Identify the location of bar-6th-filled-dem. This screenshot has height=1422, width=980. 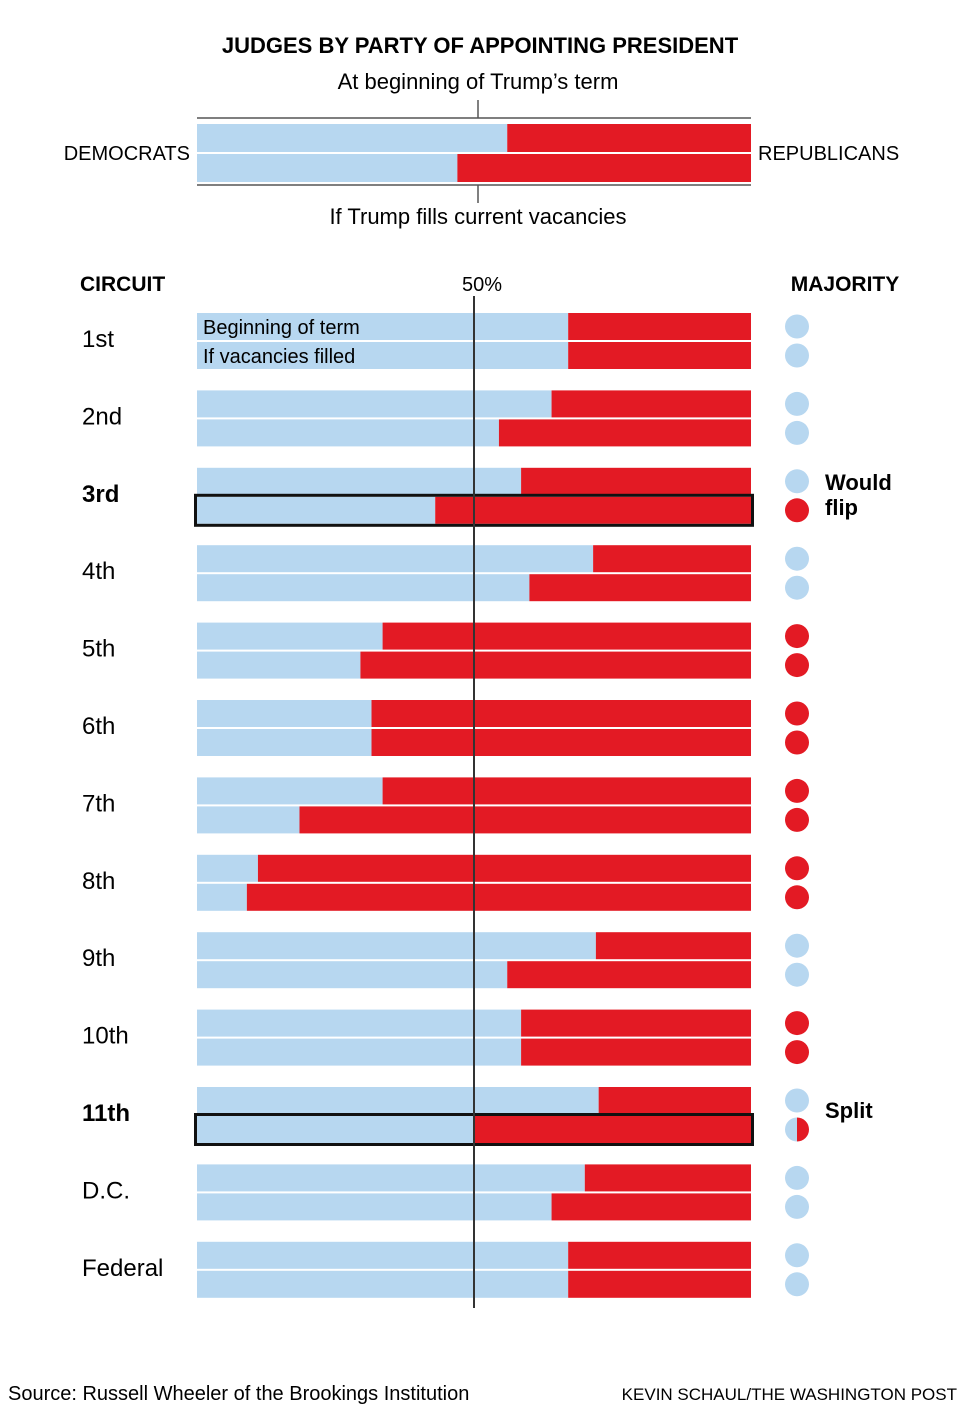
(284, 742).